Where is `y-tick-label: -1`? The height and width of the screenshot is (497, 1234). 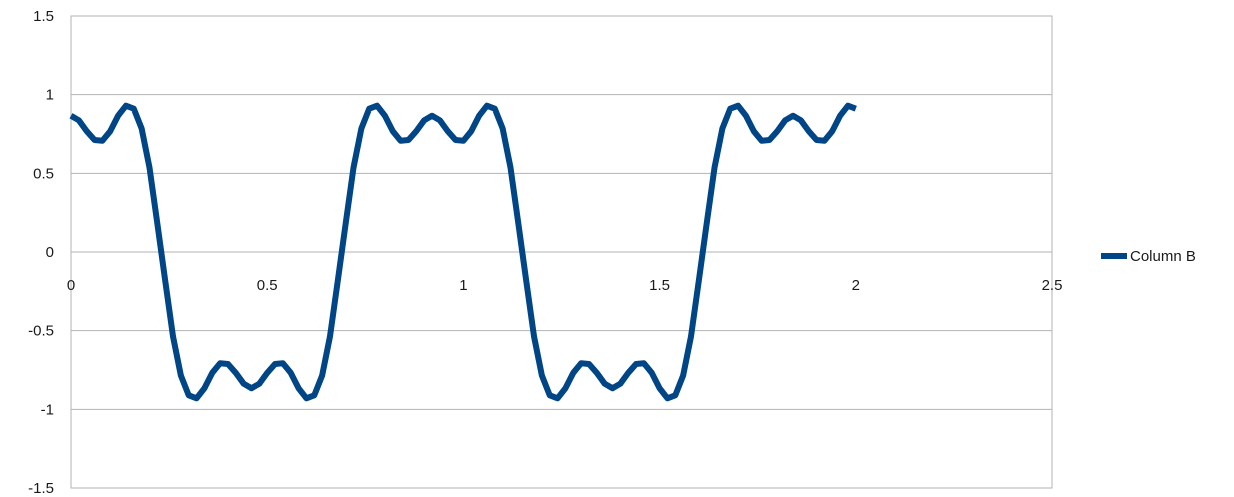
y-tick-label: -1 is located at coordinates (47, 409).